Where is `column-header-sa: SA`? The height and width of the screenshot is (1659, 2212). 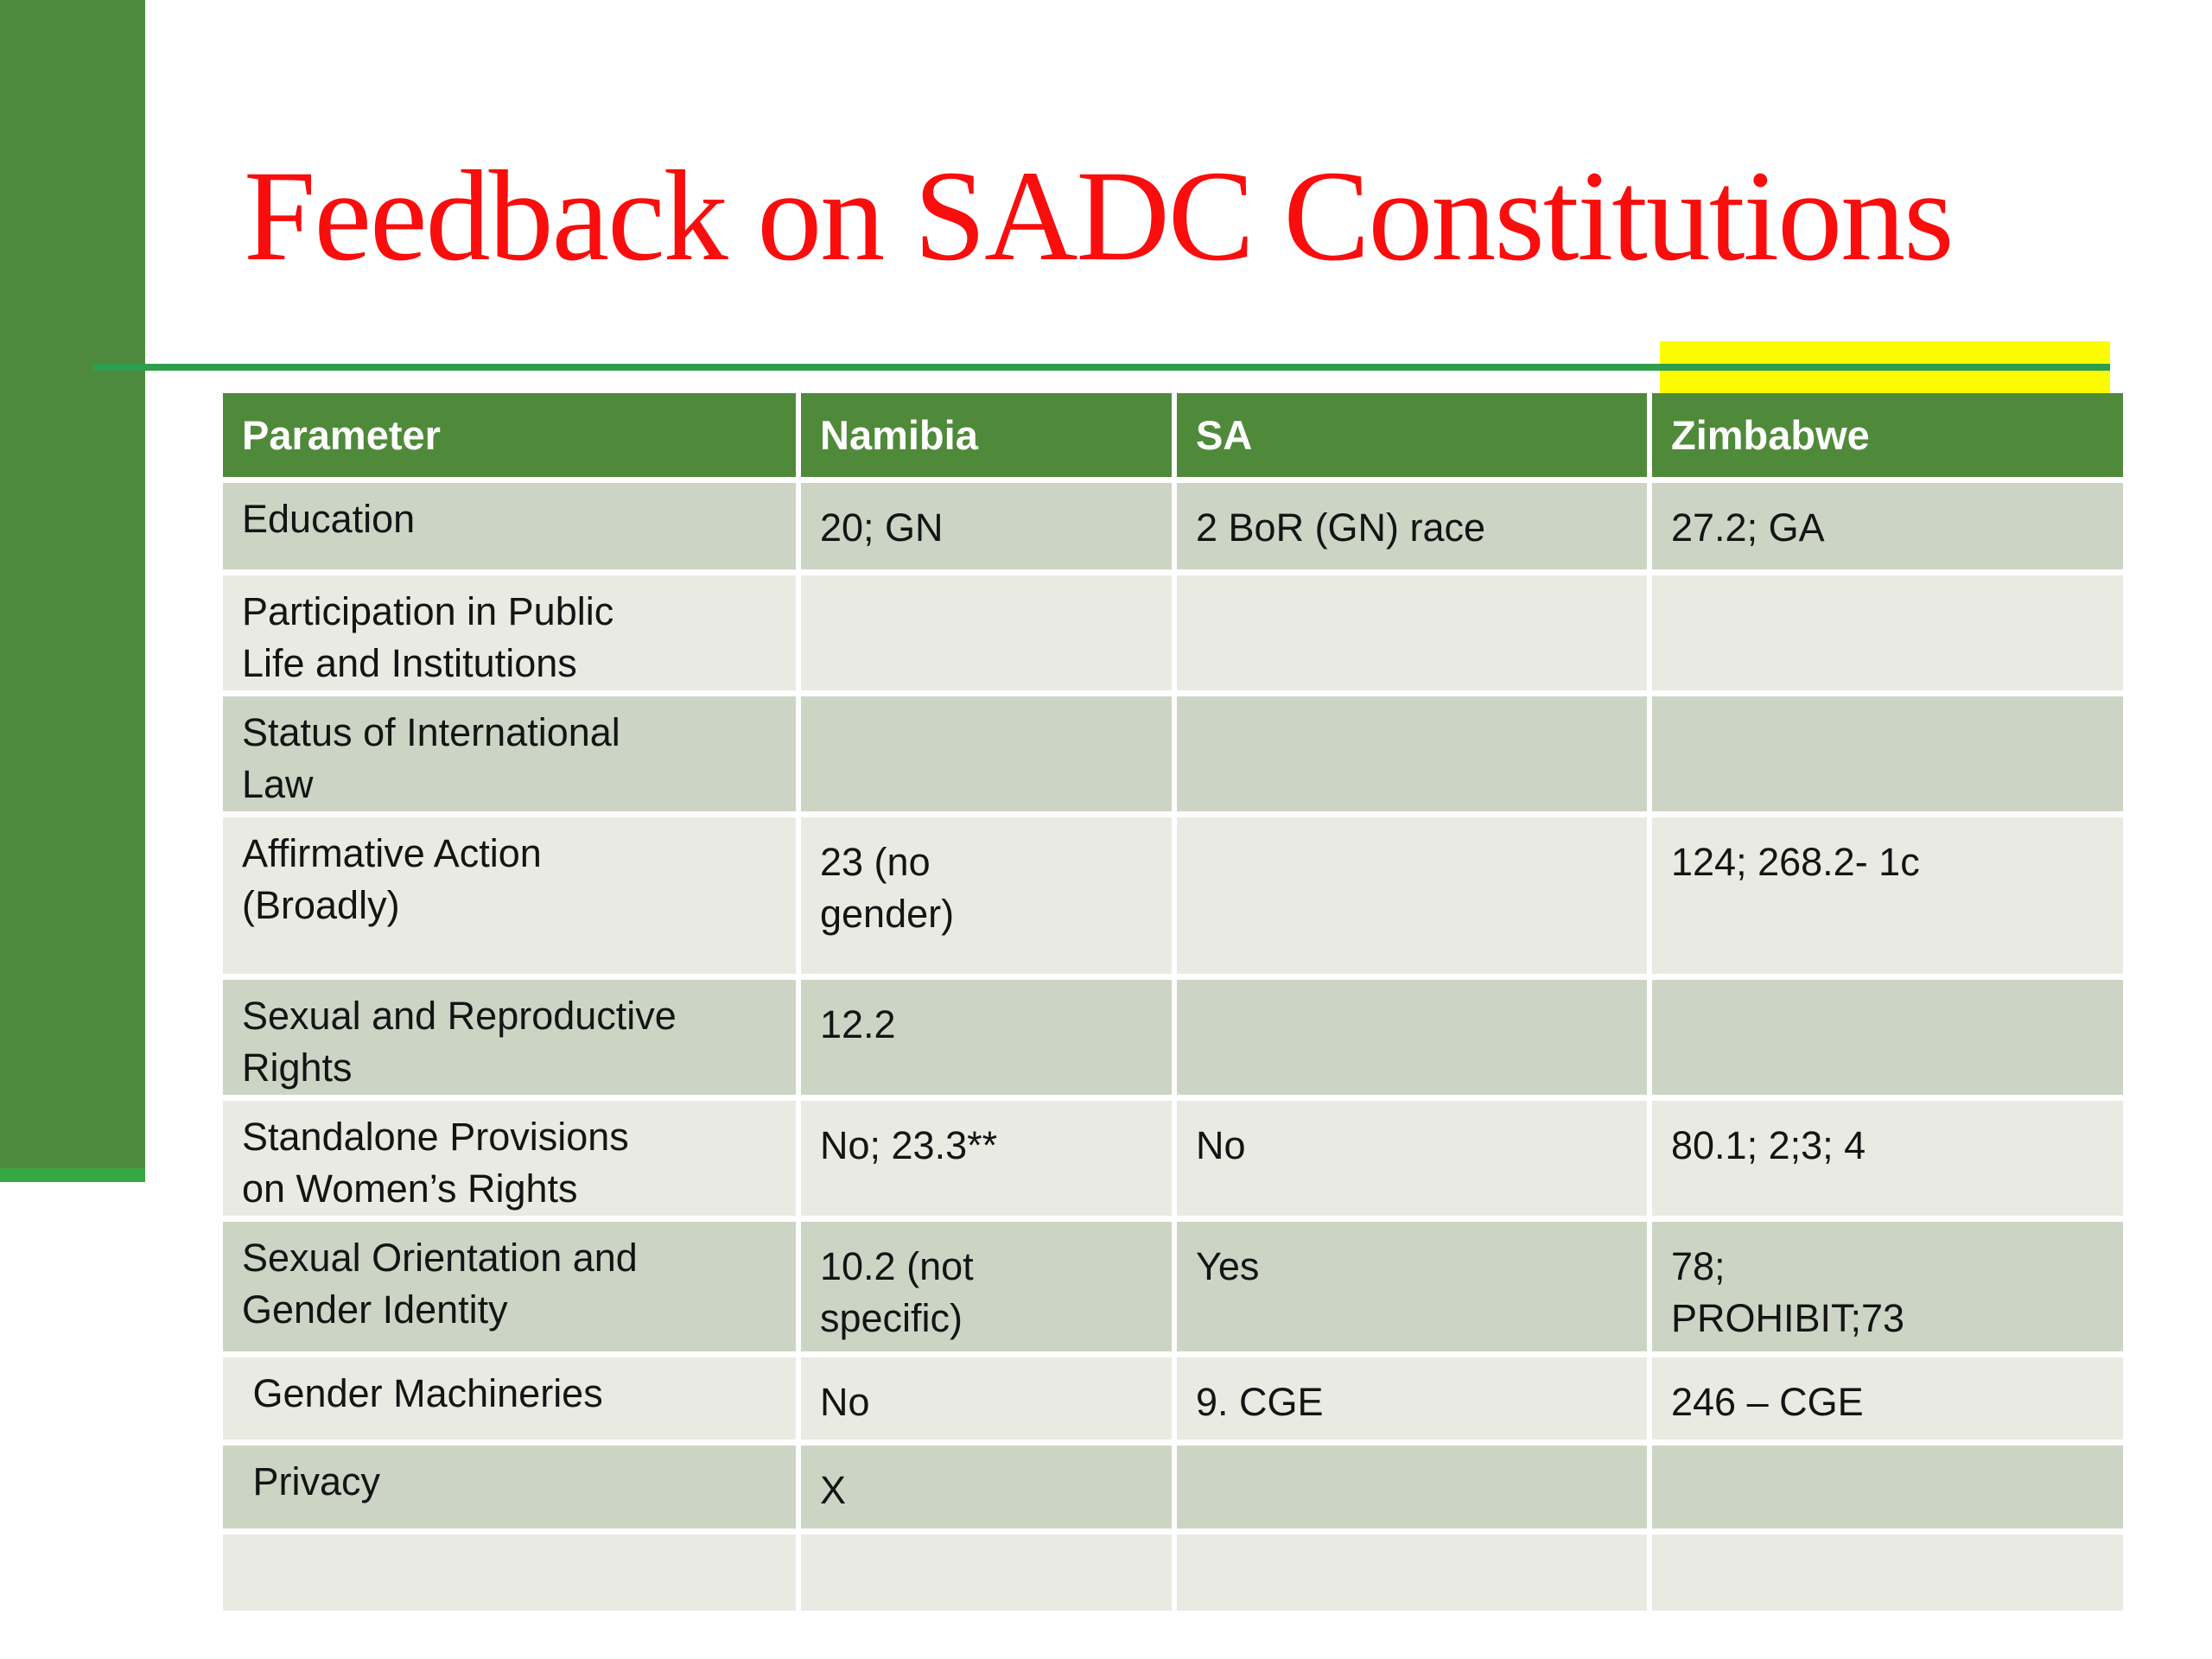 column-header-sa: SA is located at coordinates (1412, 435).